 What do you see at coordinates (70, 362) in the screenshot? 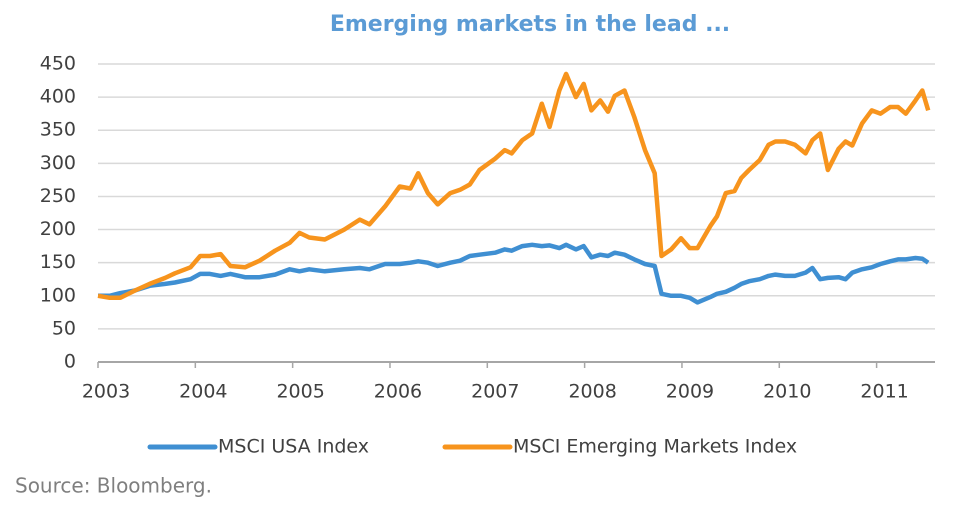
I see `y-tick-label: 0` at bounding box center [70, 362].